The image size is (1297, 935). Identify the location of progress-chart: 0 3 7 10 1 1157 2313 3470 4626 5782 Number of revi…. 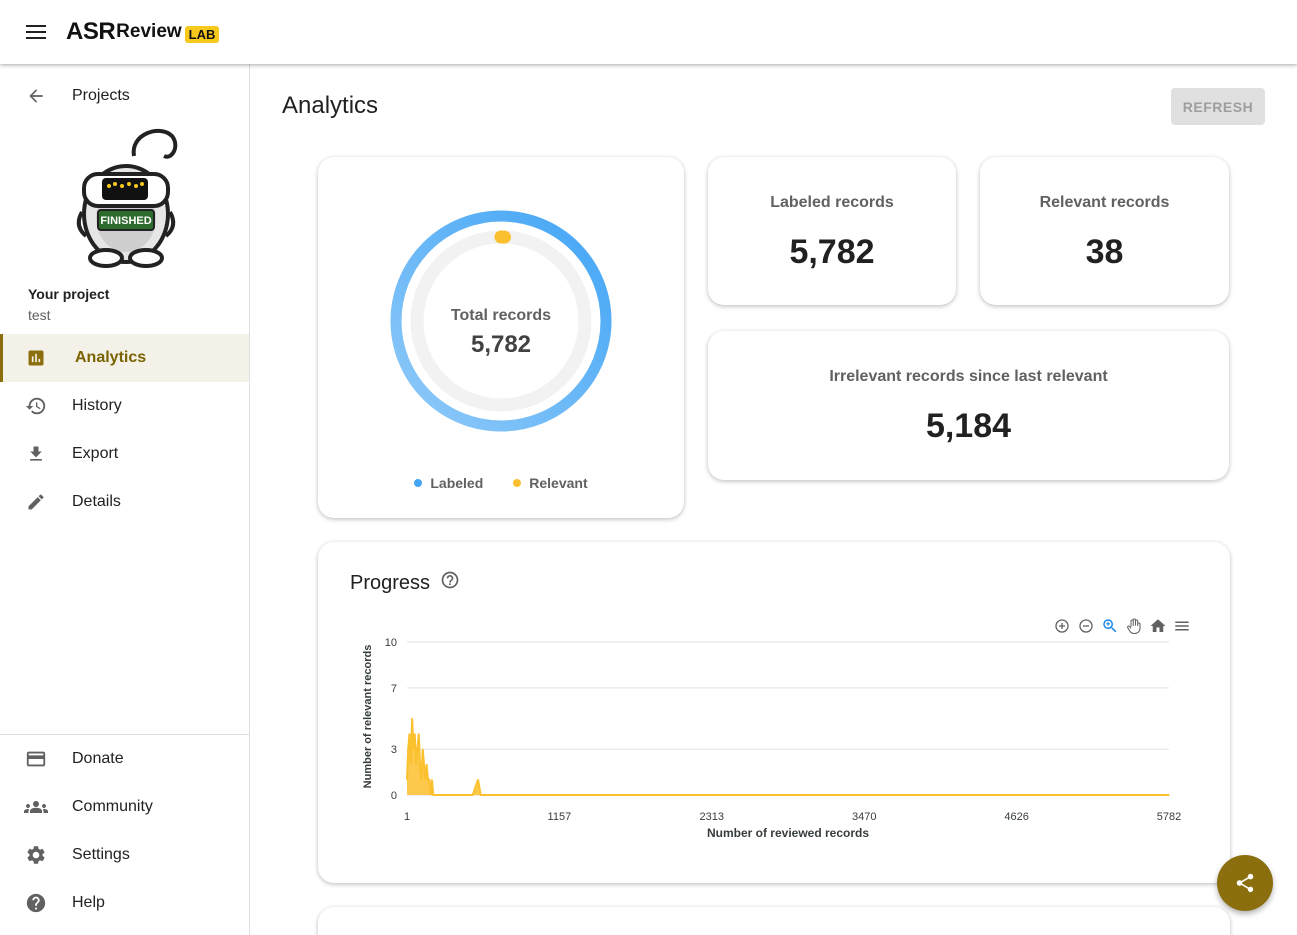
(771, 738).